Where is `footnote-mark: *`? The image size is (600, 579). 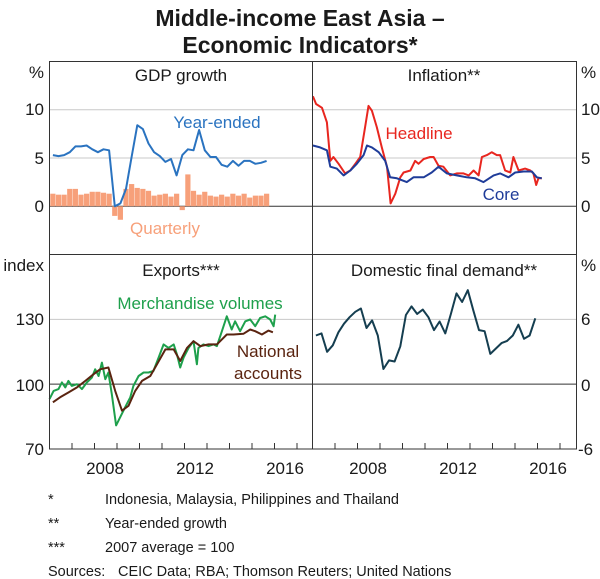
footnote-mark: * is located at coordinates (51, 500).